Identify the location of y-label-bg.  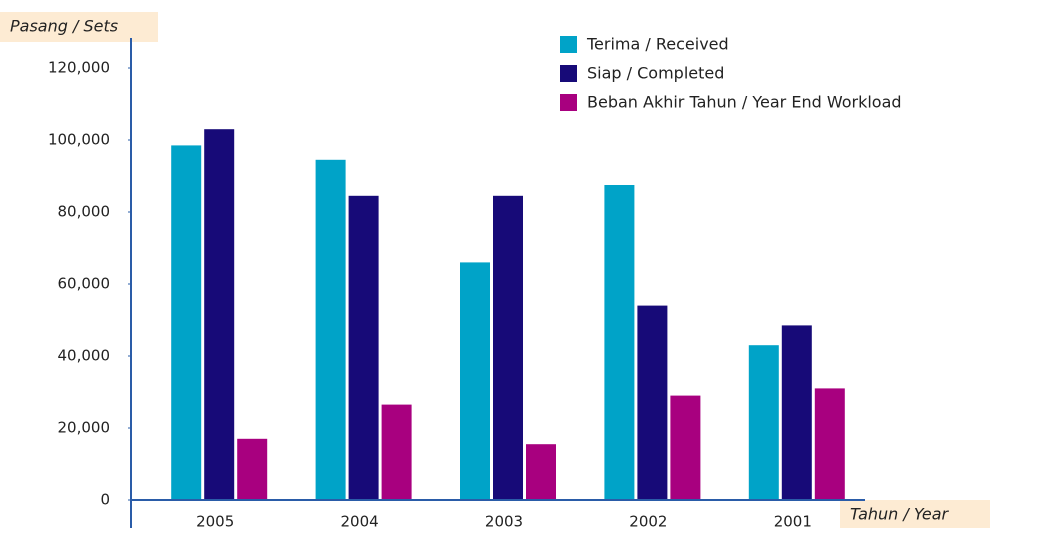
(79, 27).